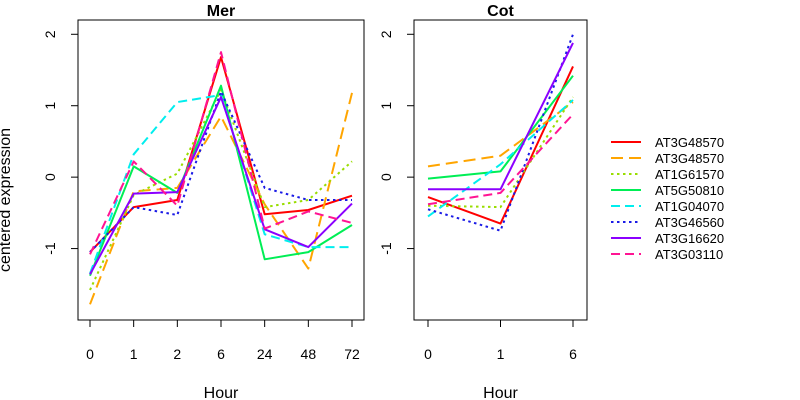 The width and height of the screenshot is (800, 400). I want to click on x-axis-title-cot: Hour, so click(500, 392).